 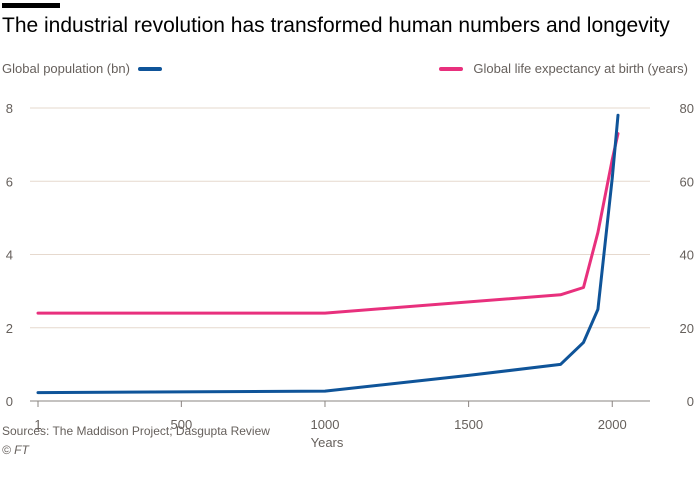 I want to click on y-tick-label-right: 0, so click(x=690, y=401).